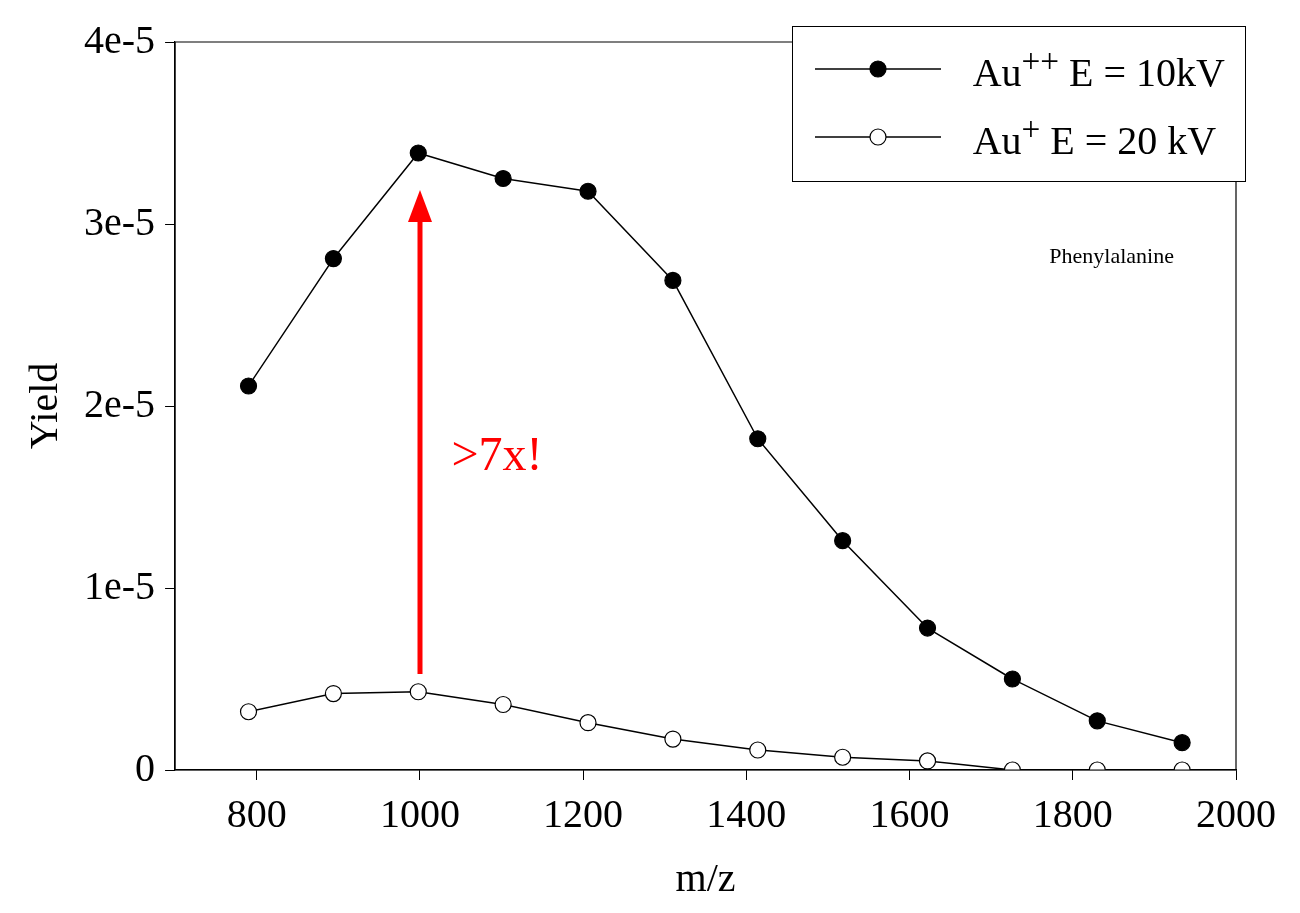 This screenshot has height=913, width=1300. I want to click on annotation: Phenylalanine, so click(1111, 255).